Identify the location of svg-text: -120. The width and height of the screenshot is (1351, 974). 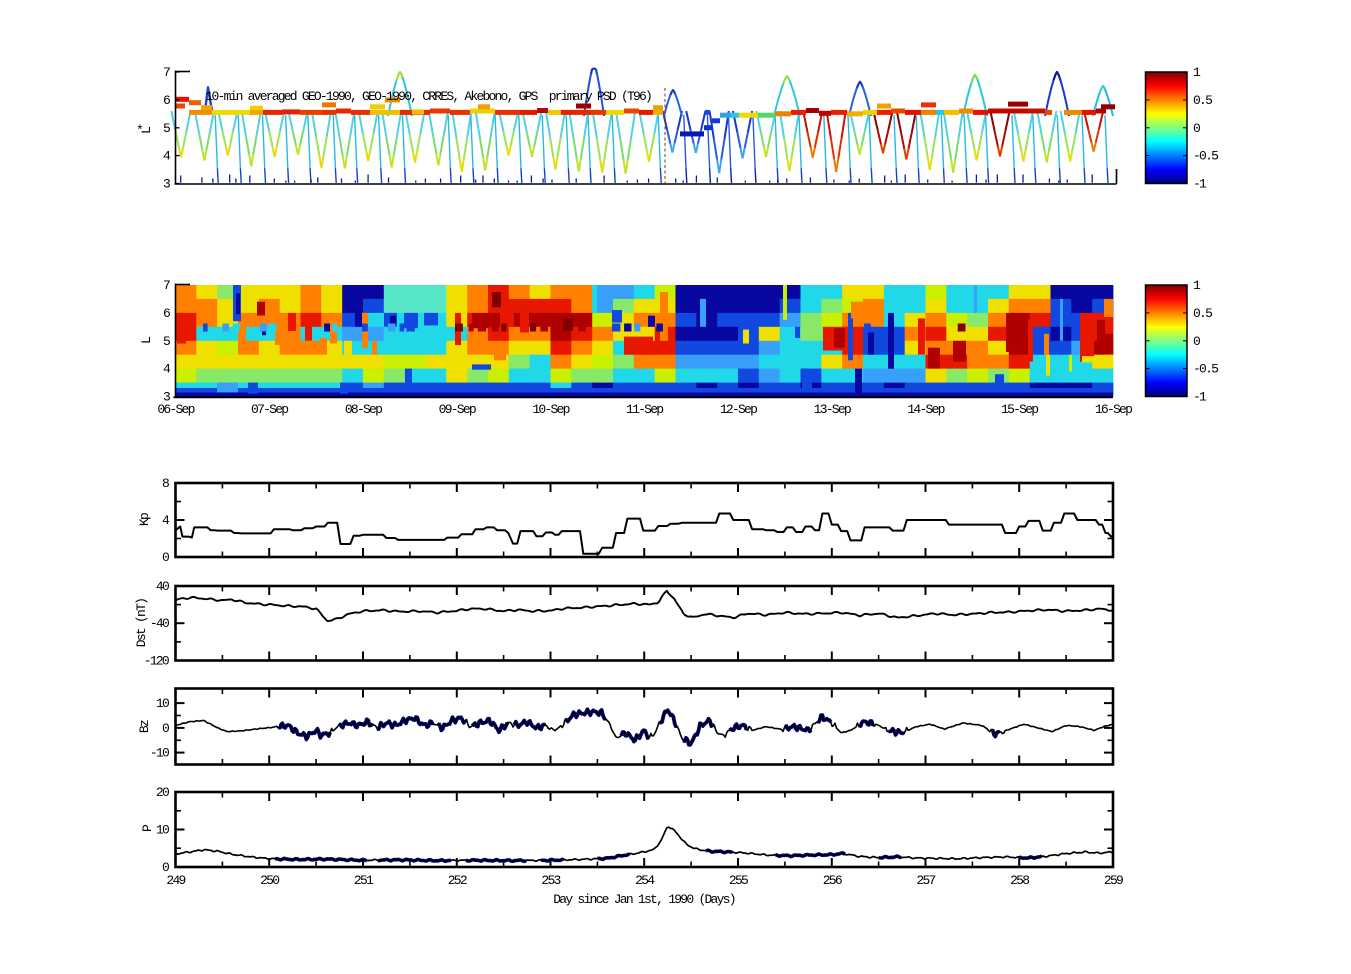
(156, 661).